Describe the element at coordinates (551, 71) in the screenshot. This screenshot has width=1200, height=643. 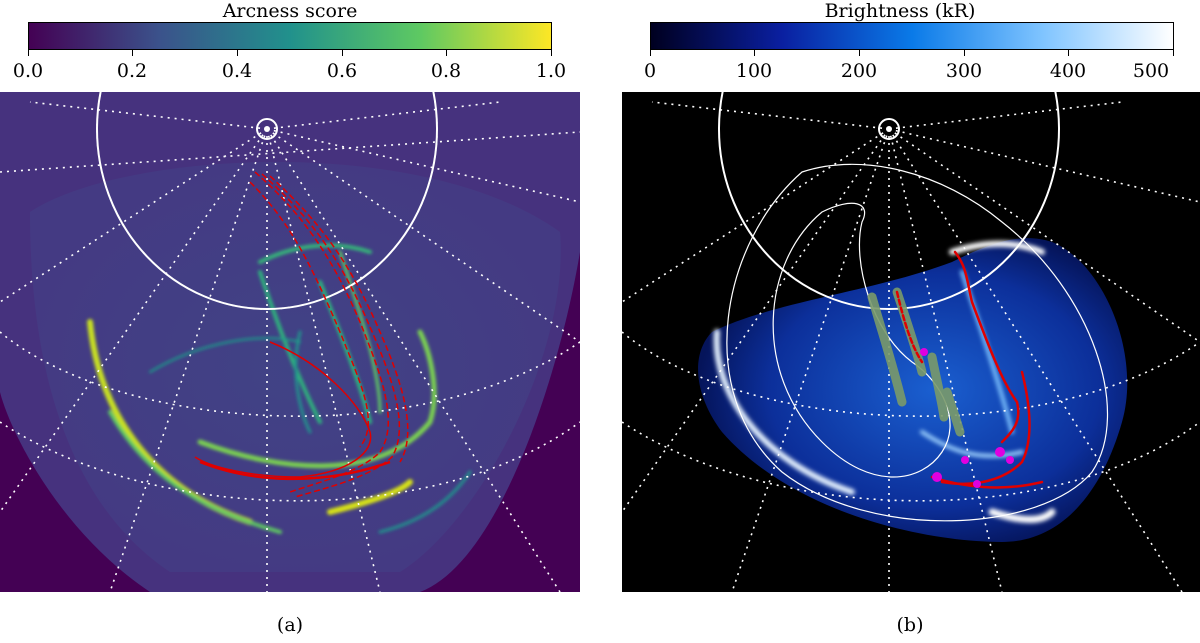
I see `colorbar-a-label: 1.0` at that location.